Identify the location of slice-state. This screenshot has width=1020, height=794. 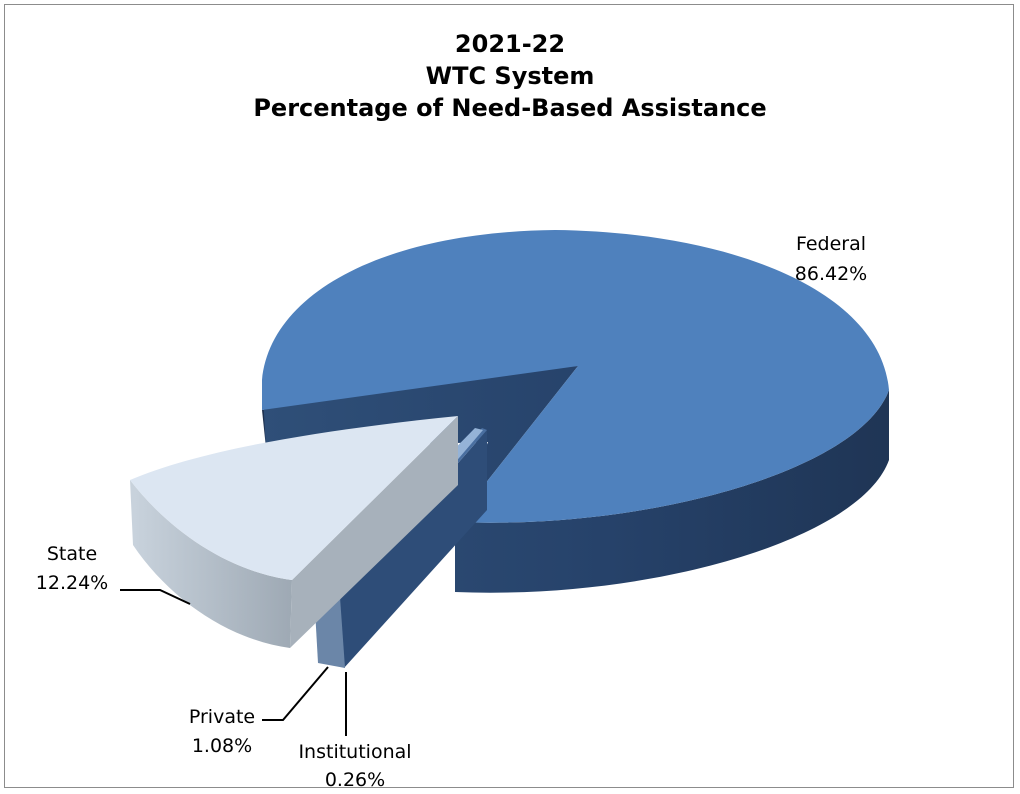
(294, 532).